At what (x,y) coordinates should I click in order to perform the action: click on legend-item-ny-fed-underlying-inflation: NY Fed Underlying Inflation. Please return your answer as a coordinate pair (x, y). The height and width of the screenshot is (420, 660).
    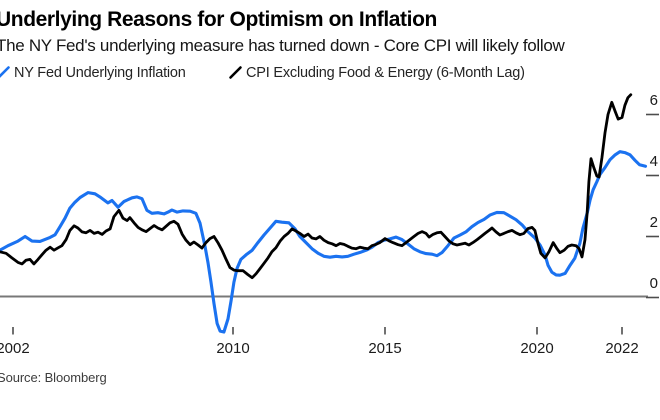
    Looking at the image, I should click on (93, 72).